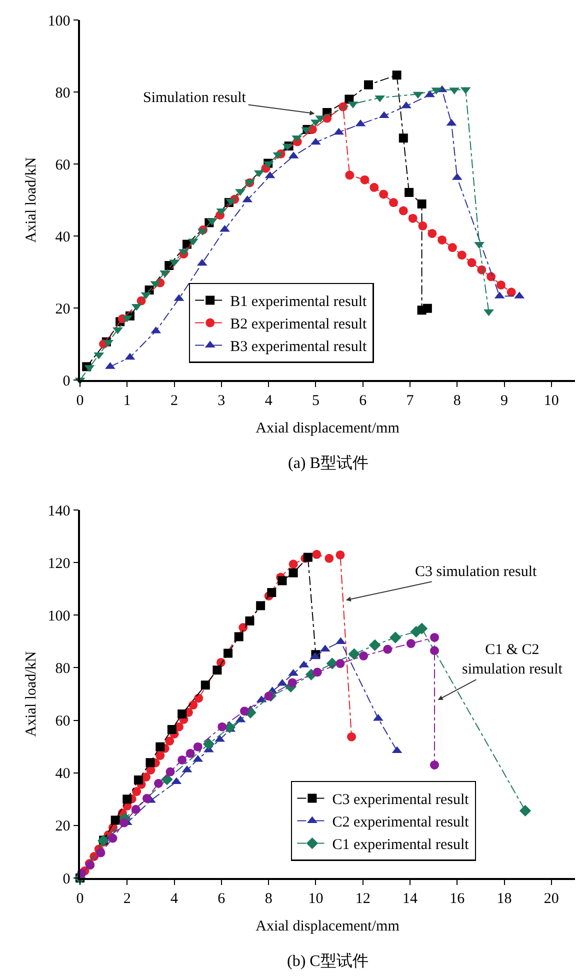 The height and width of the screenshot is (977, 581). I want to click on x-tick-label: 5, so click(316, 400).